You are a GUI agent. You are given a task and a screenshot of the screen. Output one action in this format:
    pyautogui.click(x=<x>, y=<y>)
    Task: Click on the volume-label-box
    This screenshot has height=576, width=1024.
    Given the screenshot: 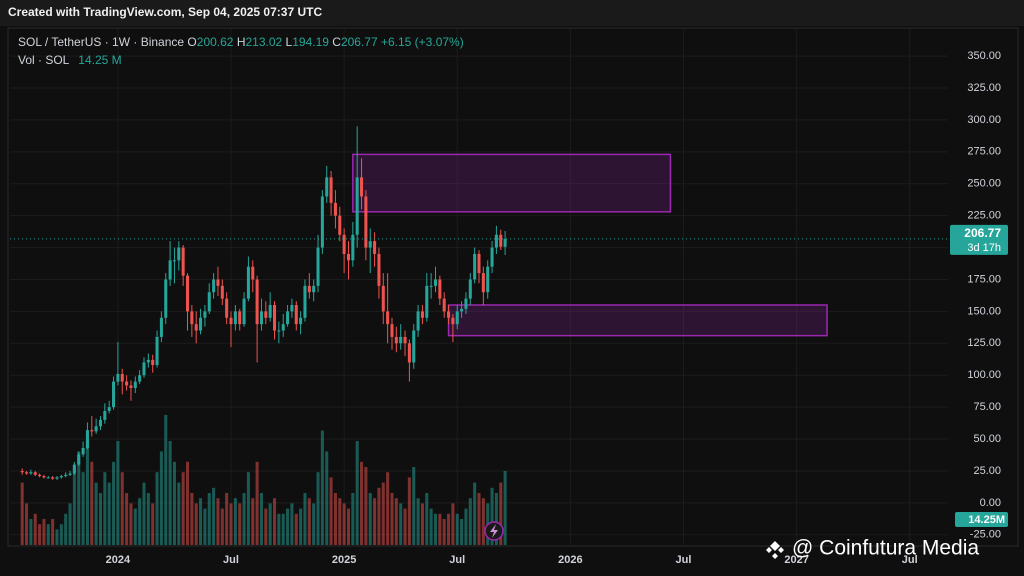 What is the action you would take?
    pyautogui.click(x=981, y=519)
    